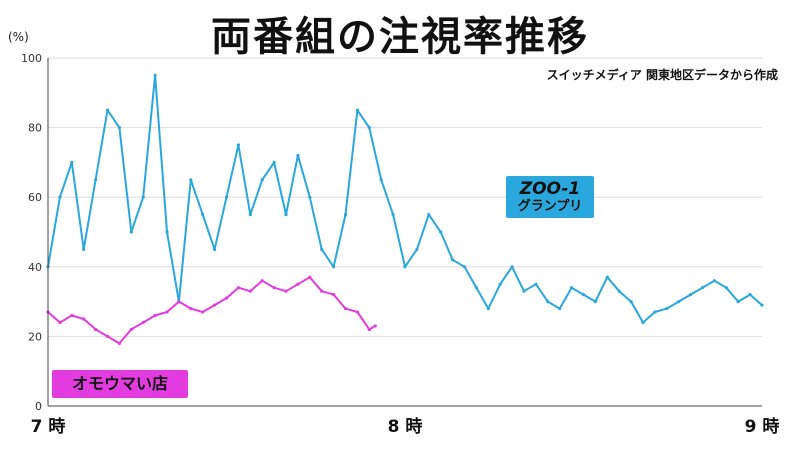 This screenshot has height=450, width=800. Describe the element at coordinates (400, 37) in the screenshot. I see `chart-title: 両番組の注視率推移` at that location.